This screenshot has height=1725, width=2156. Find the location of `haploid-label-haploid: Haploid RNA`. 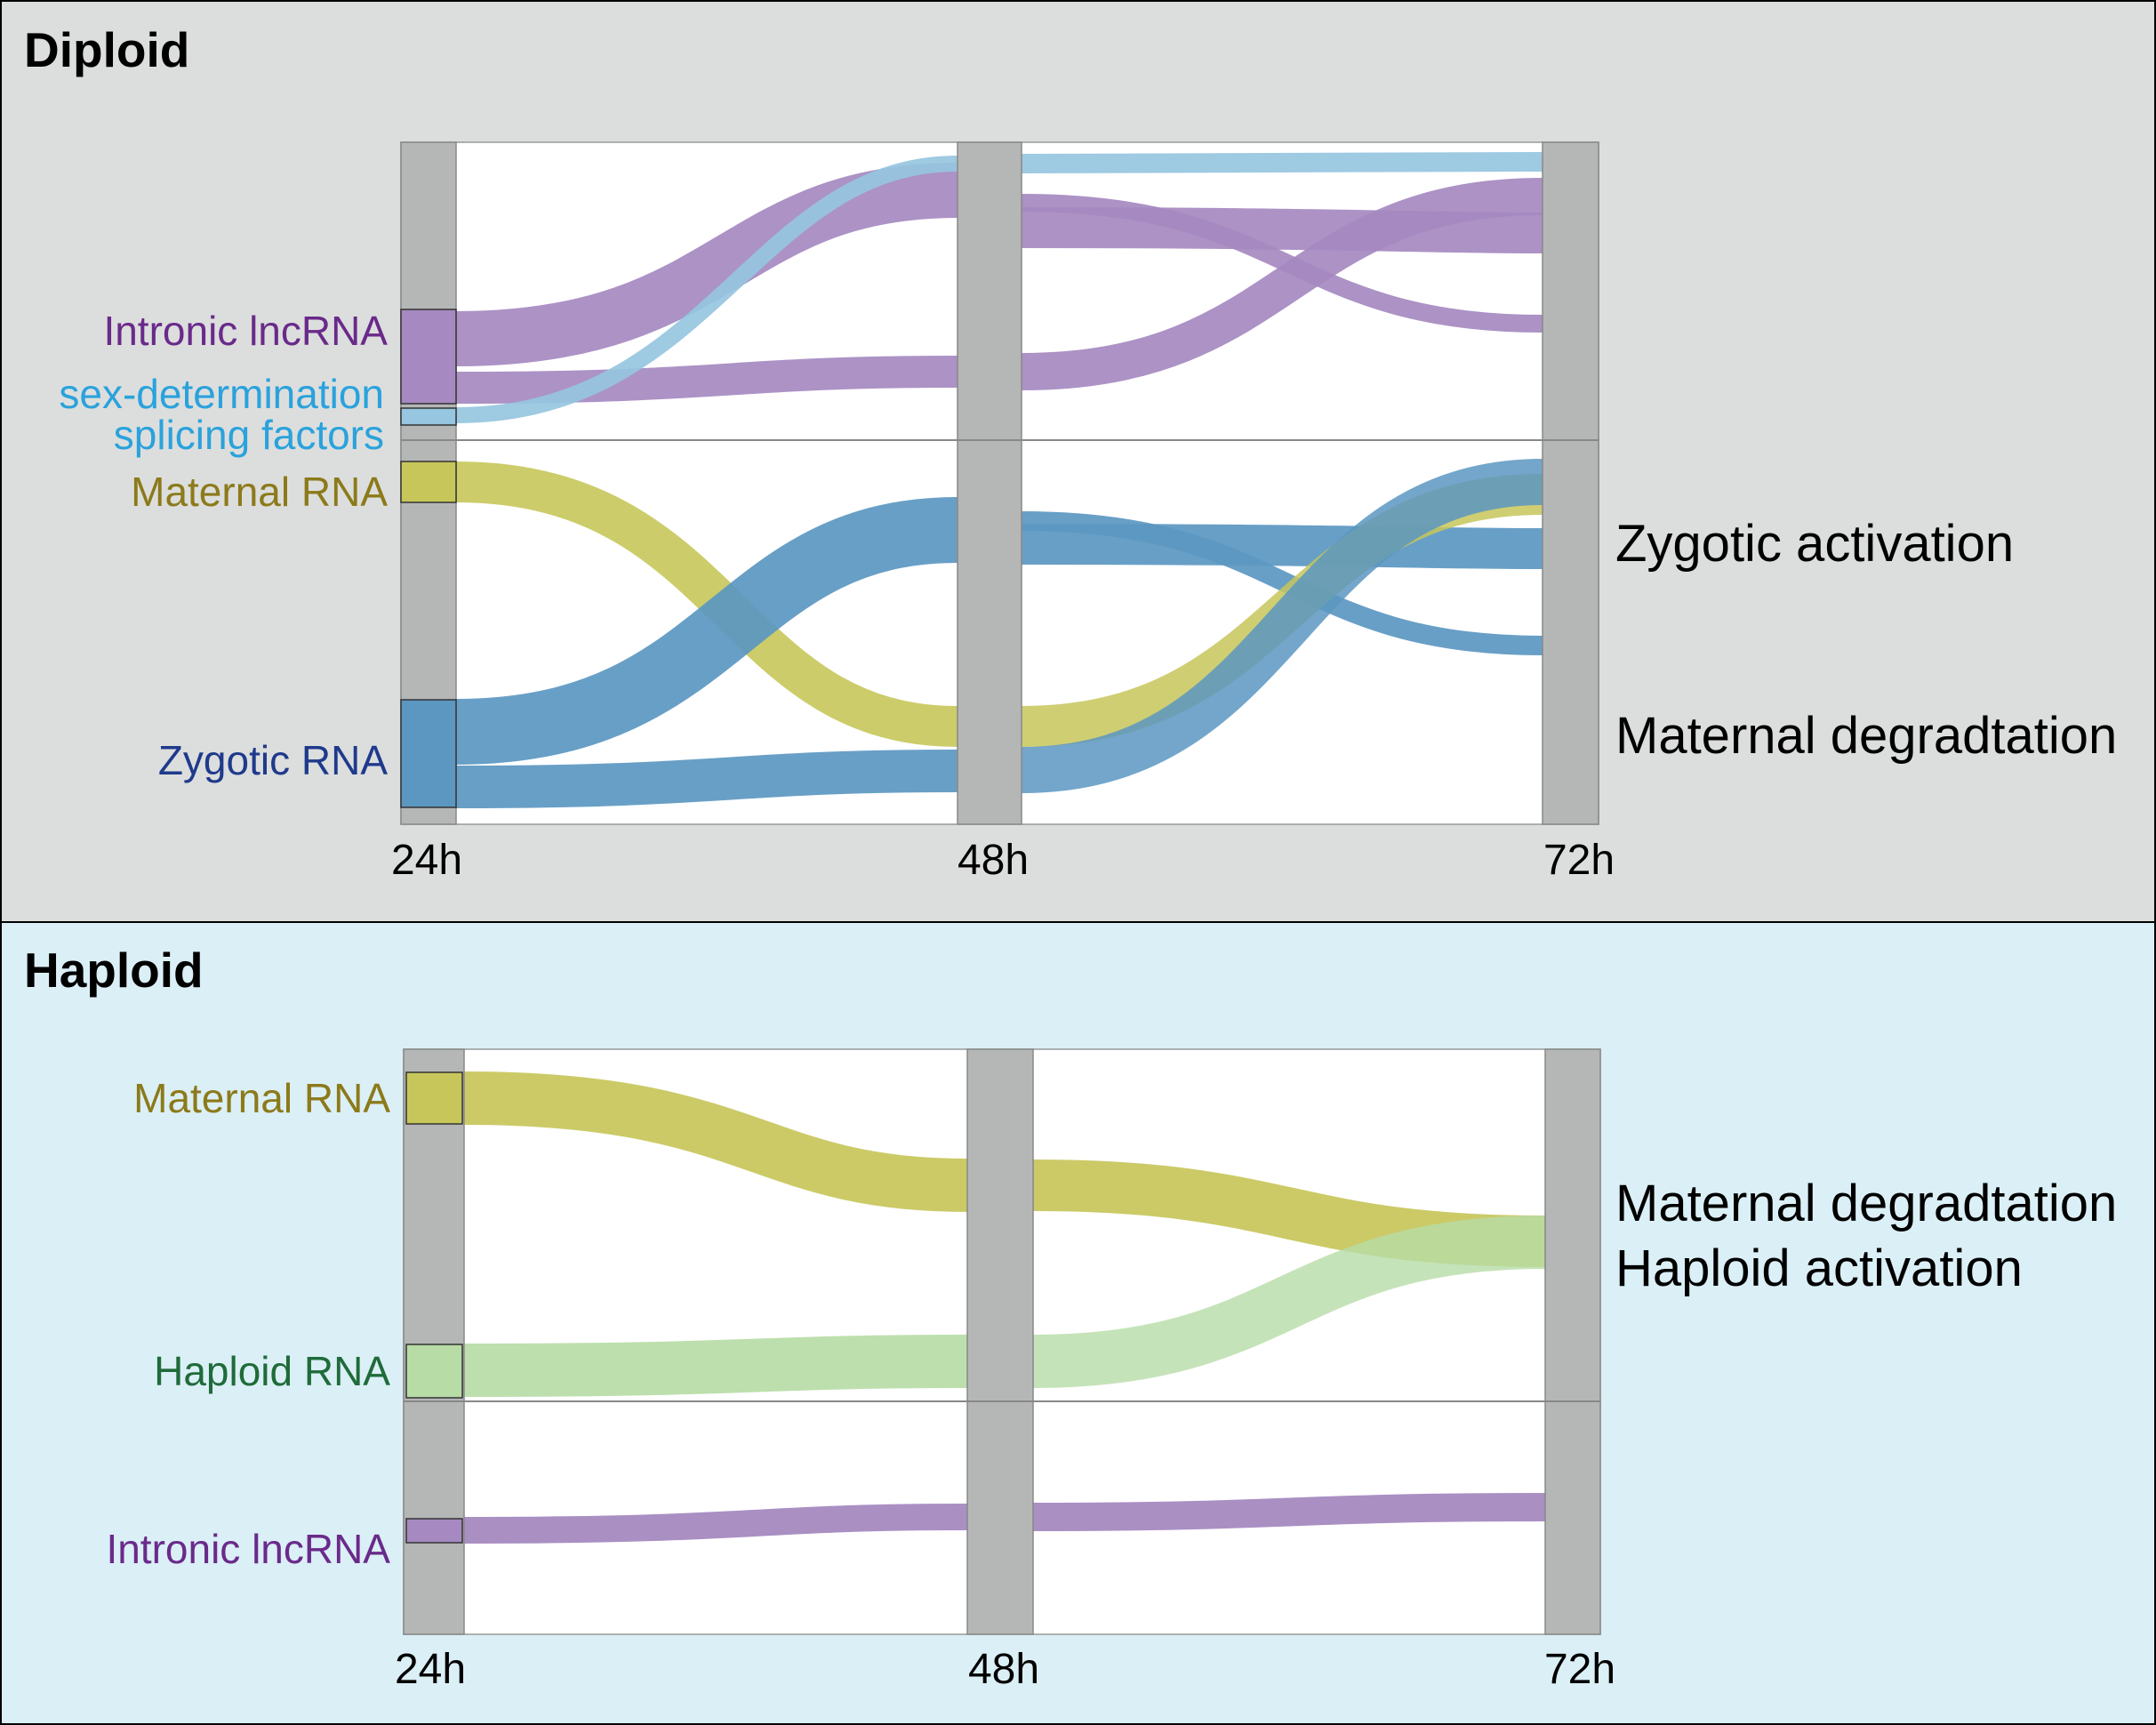

haploid-label-haploid: Haploid RNA is located at coordinates (272, 1371).